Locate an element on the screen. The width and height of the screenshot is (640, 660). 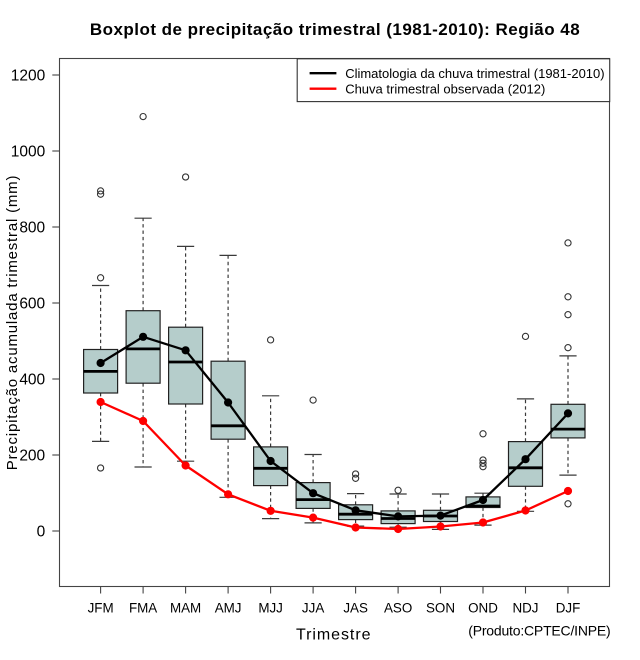
svg-text: OND is located at coordinates (483, 607).